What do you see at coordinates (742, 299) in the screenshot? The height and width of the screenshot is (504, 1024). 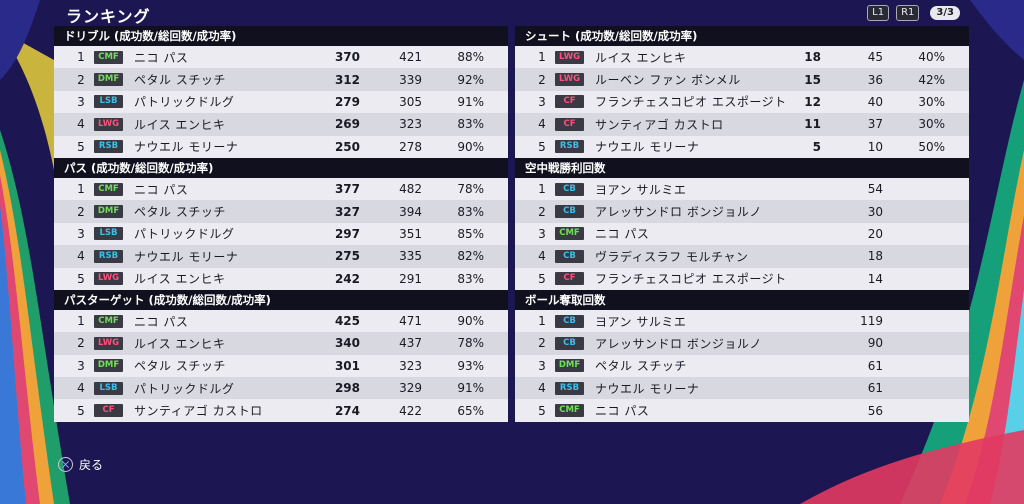 I see `section-header-ball-recovery: ボール奪取回数` at bounding box center [742, 299].